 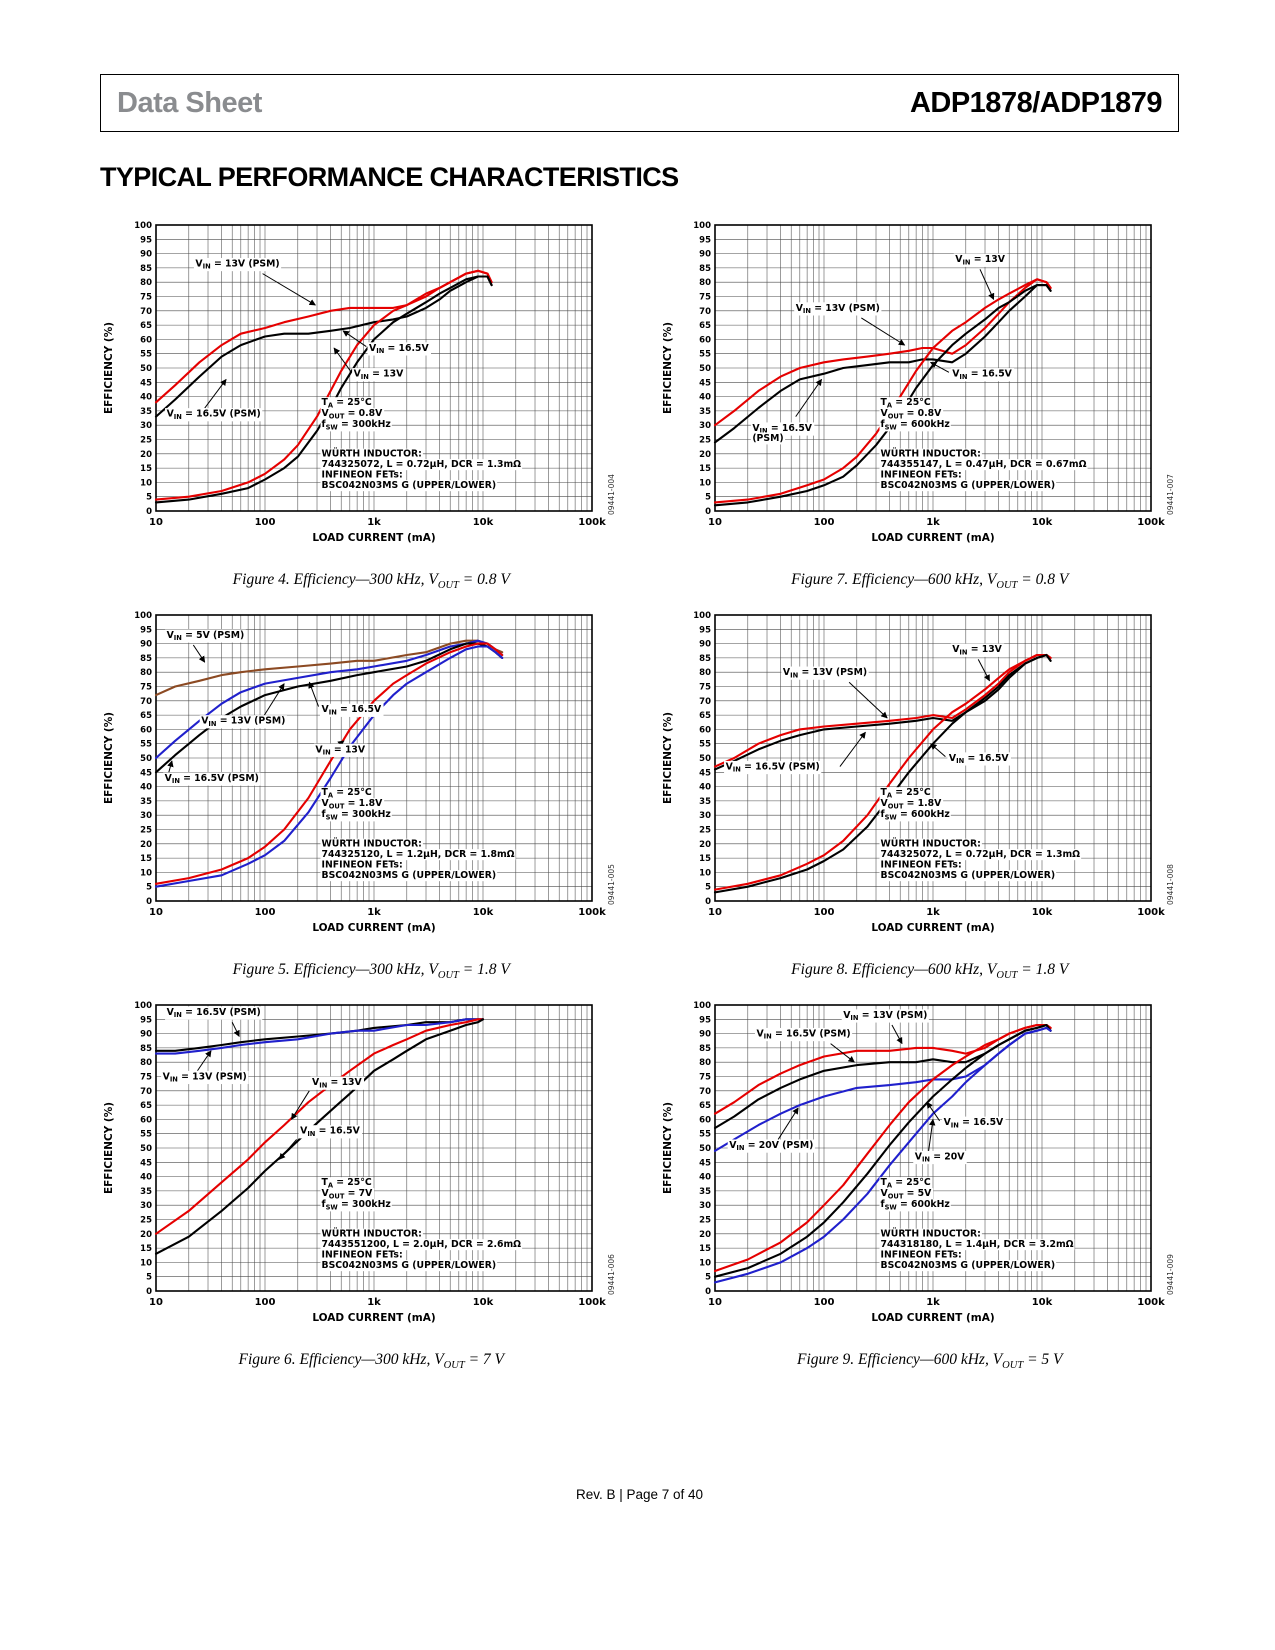 I want to click on curve-vin-13v-psm-, so click(x=329, y=699).